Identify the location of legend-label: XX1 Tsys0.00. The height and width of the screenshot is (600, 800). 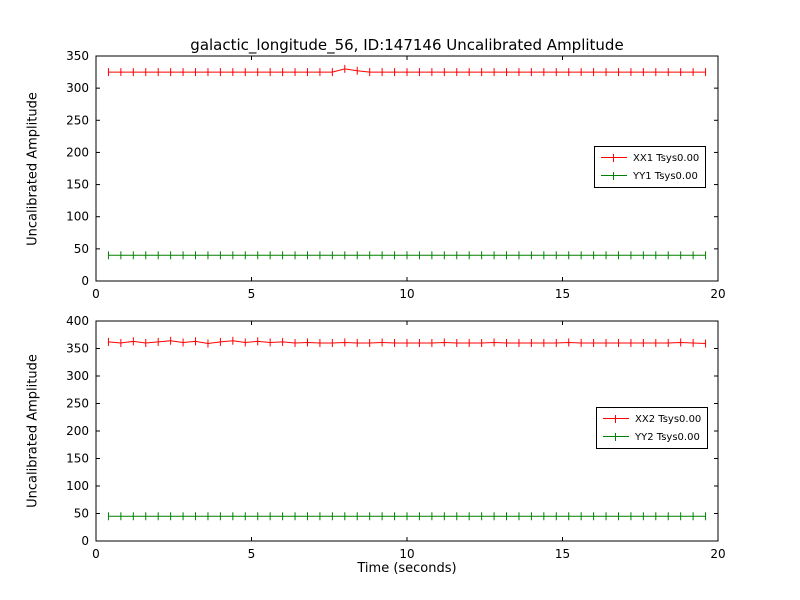
(666, 158).